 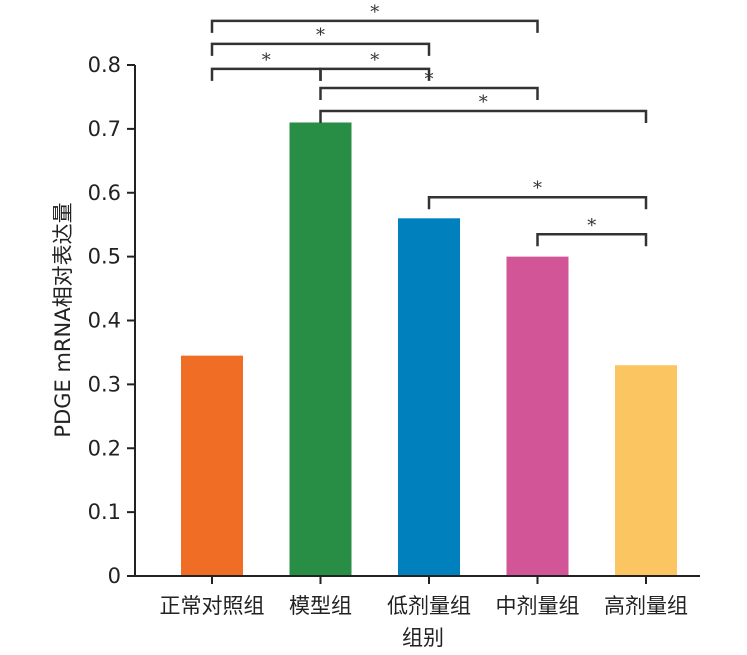 What do you see at coordinates (104, 321) in the screenshot?
I see `y-tick-label: 0.4` at bounding box center [104, 321].